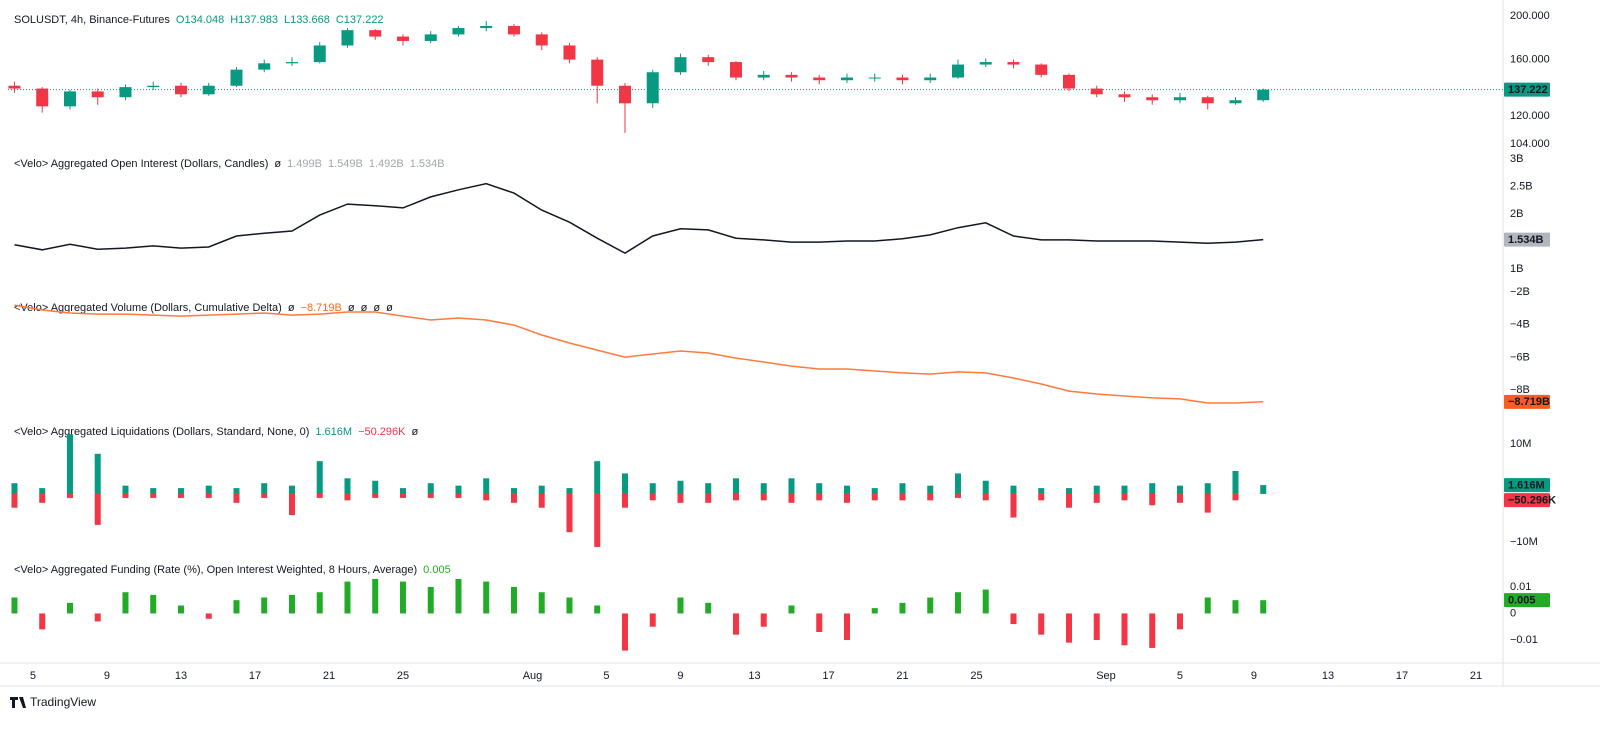 The width and height of the screenshot is (1600, 732). Describe the element at coordinates (1520, 292) in the screenshot. I see `y-tick-label: −2B` at that location.